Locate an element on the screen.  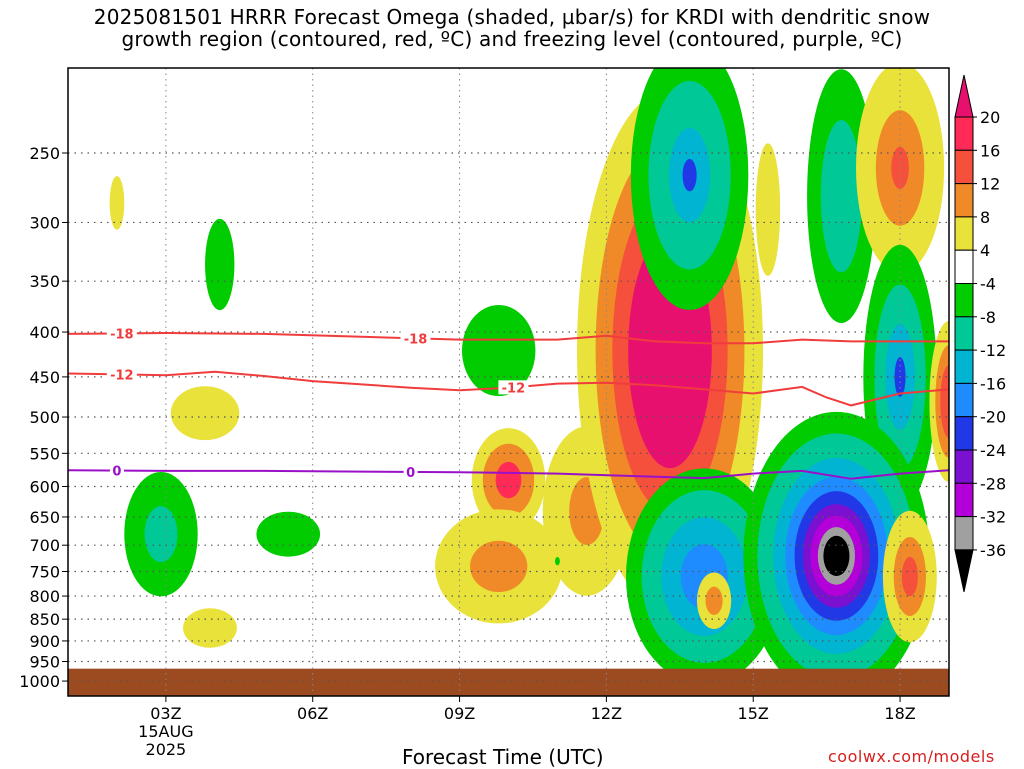
y-tick-label-300: 300 is located at coordinates (44, 222).